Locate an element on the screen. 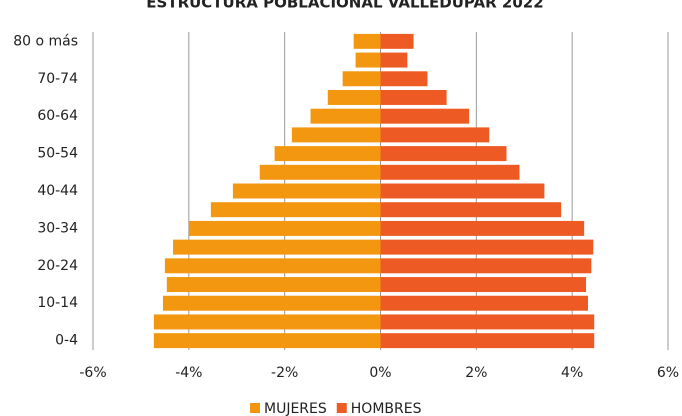 This screenshot has width=682, height=416. legend-label: MUJERES is located at coordinates (295, 408).